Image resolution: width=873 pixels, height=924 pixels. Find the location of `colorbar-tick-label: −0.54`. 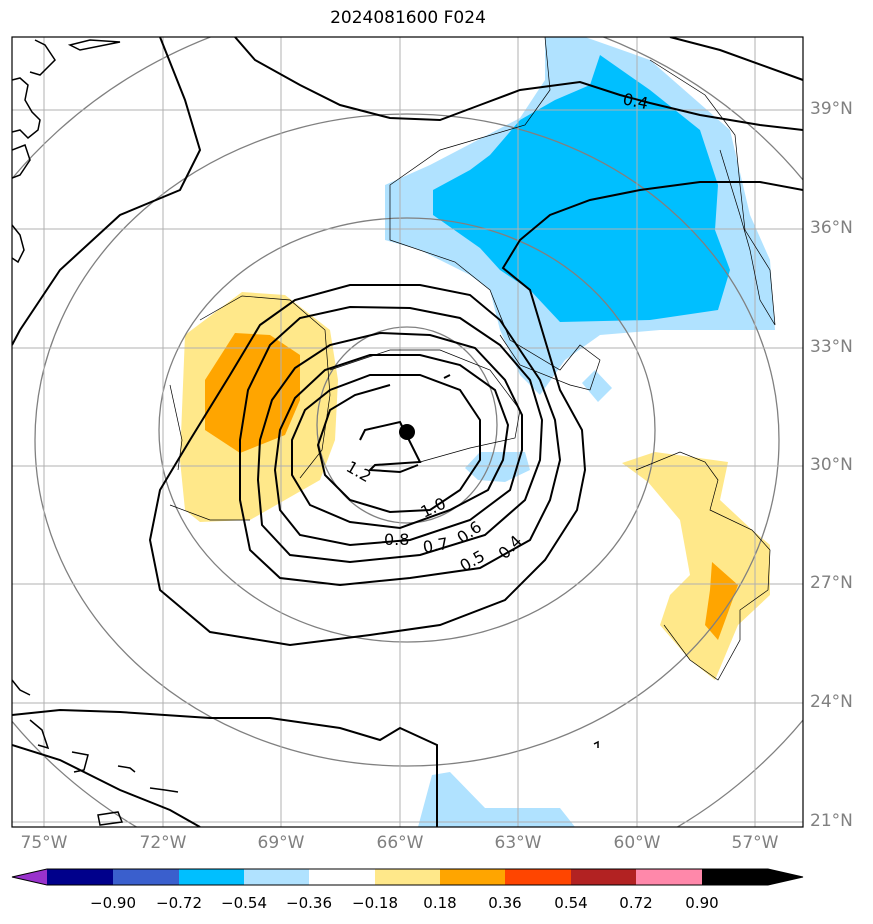

colorbar-tick-label: −0.54 is located at coordinates (244, 903).